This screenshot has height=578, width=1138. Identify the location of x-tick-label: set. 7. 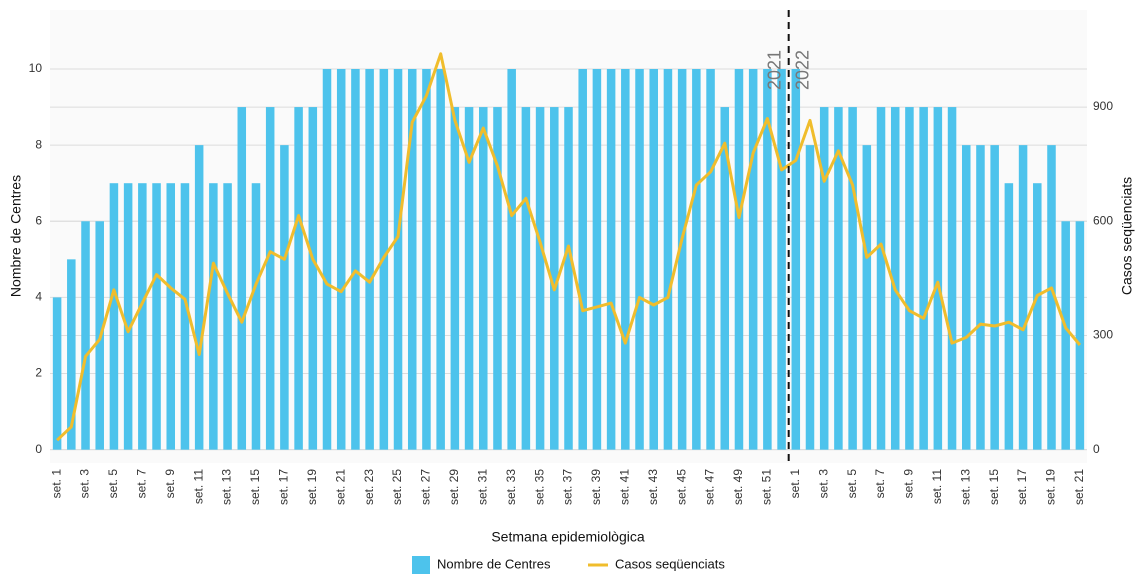
(880, 484).